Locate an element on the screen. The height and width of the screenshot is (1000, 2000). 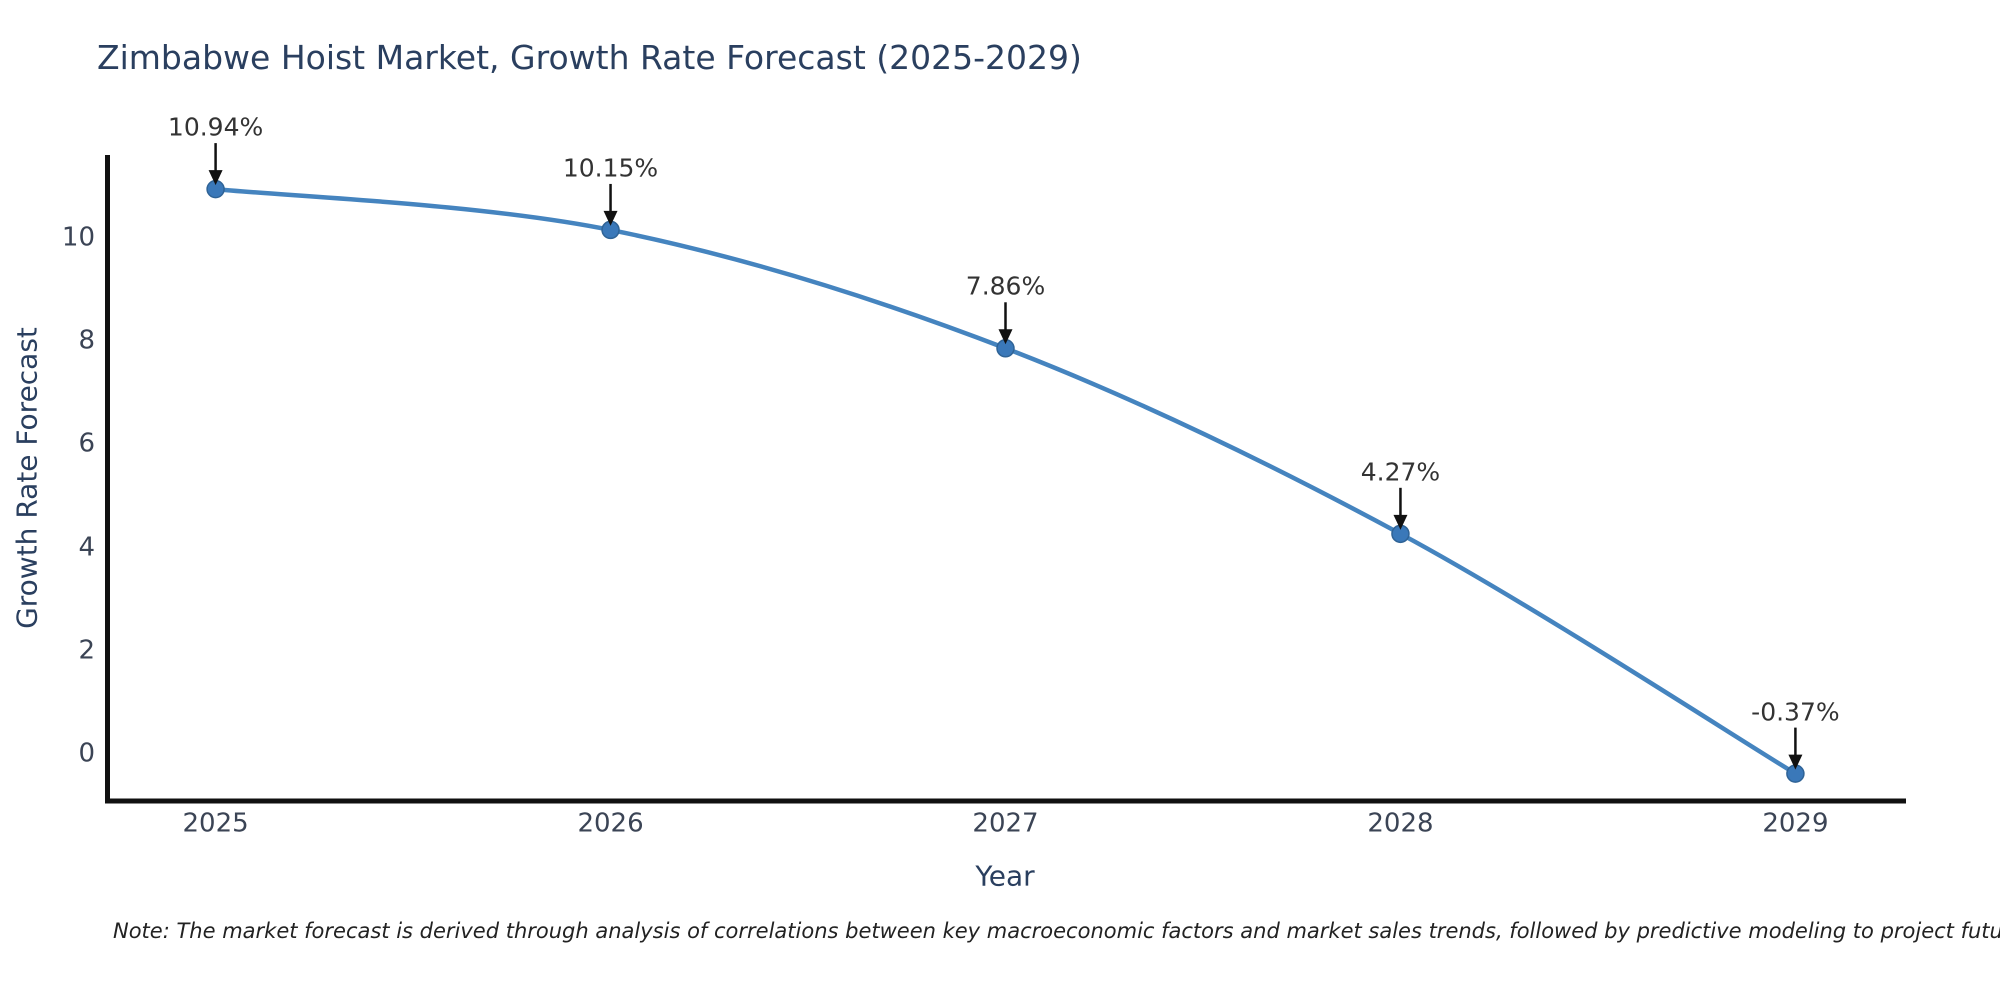
x-tick-label-2027: 2027 is located at coordinates (1005, 823).